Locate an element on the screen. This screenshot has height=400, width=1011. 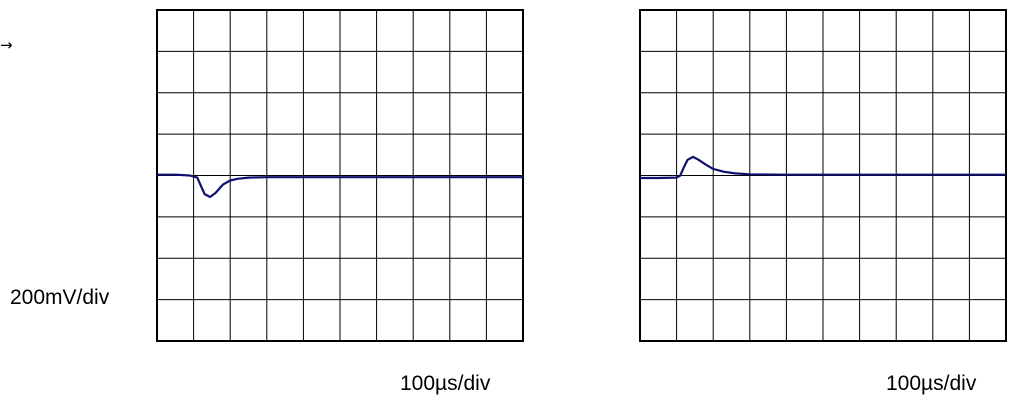
vertical-scale-label: 200mV/div is located at coordinates (60, 297).